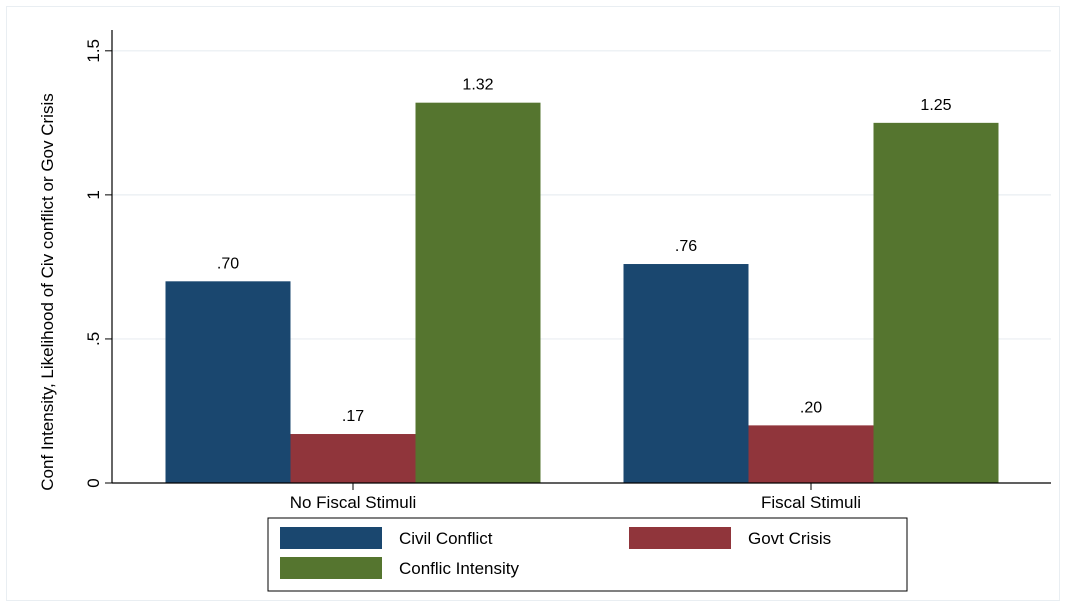  I want to click on y-tick-label: .5, so click(93, 339).